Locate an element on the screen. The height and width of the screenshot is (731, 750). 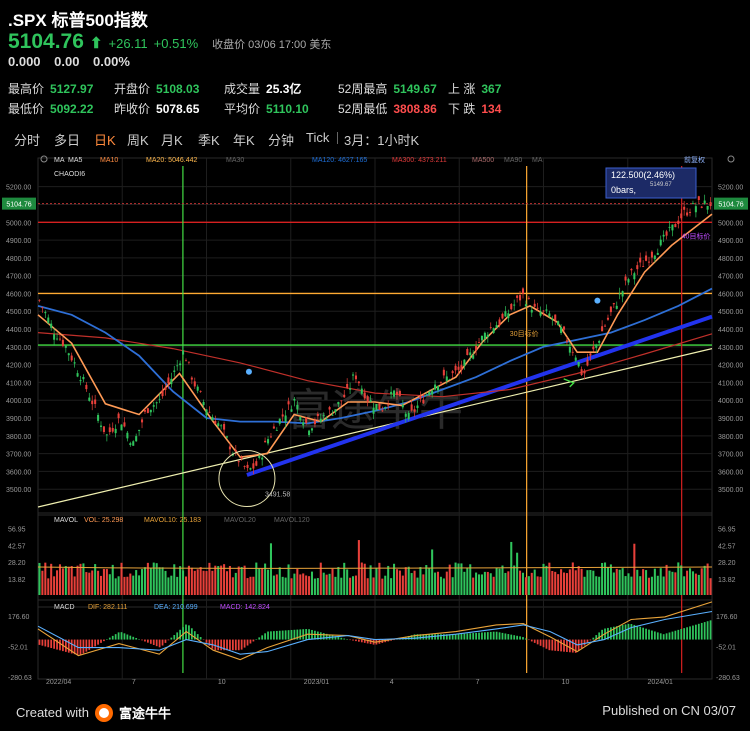
tab-4: 月K is located at coordinates (172, 140).